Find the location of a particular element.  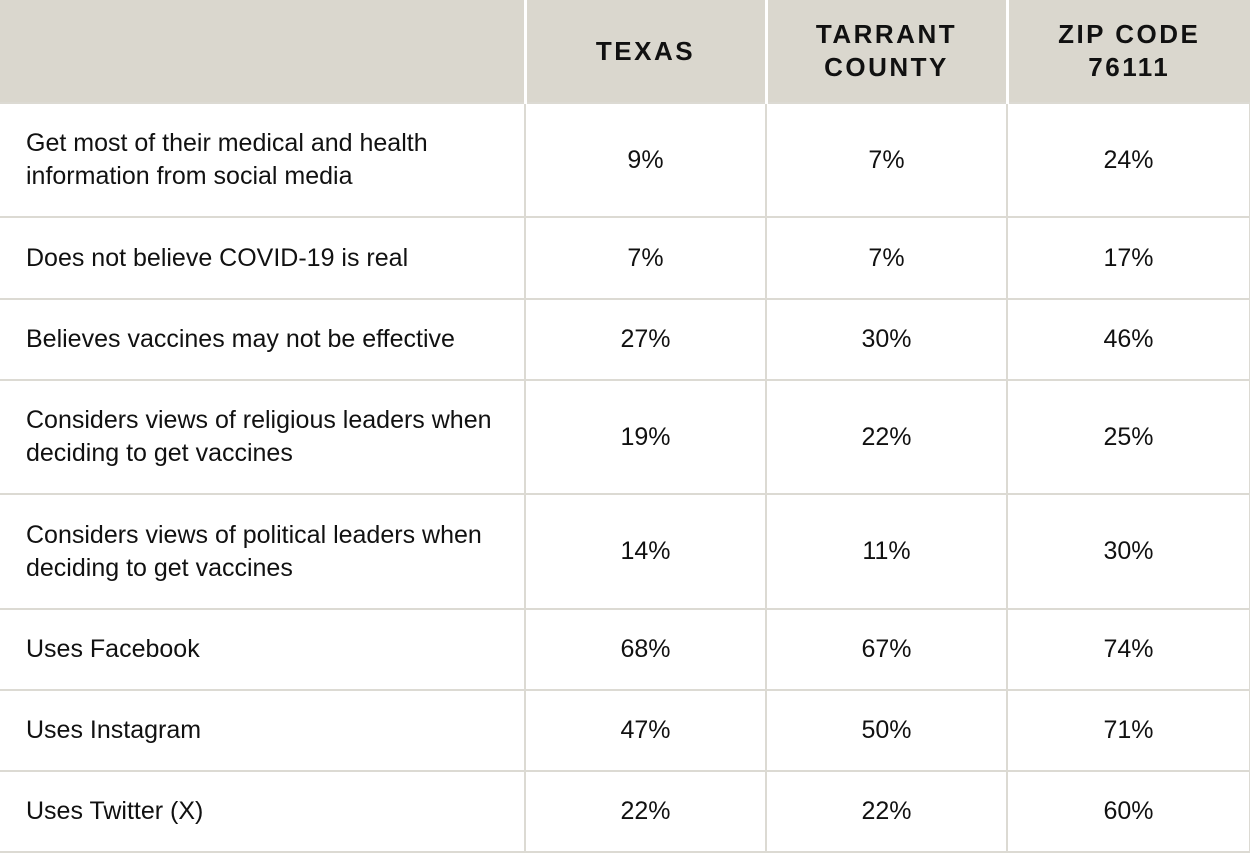

table-row: Uses Facebook 68% 67% 74% is located at coordinates (625, 649).